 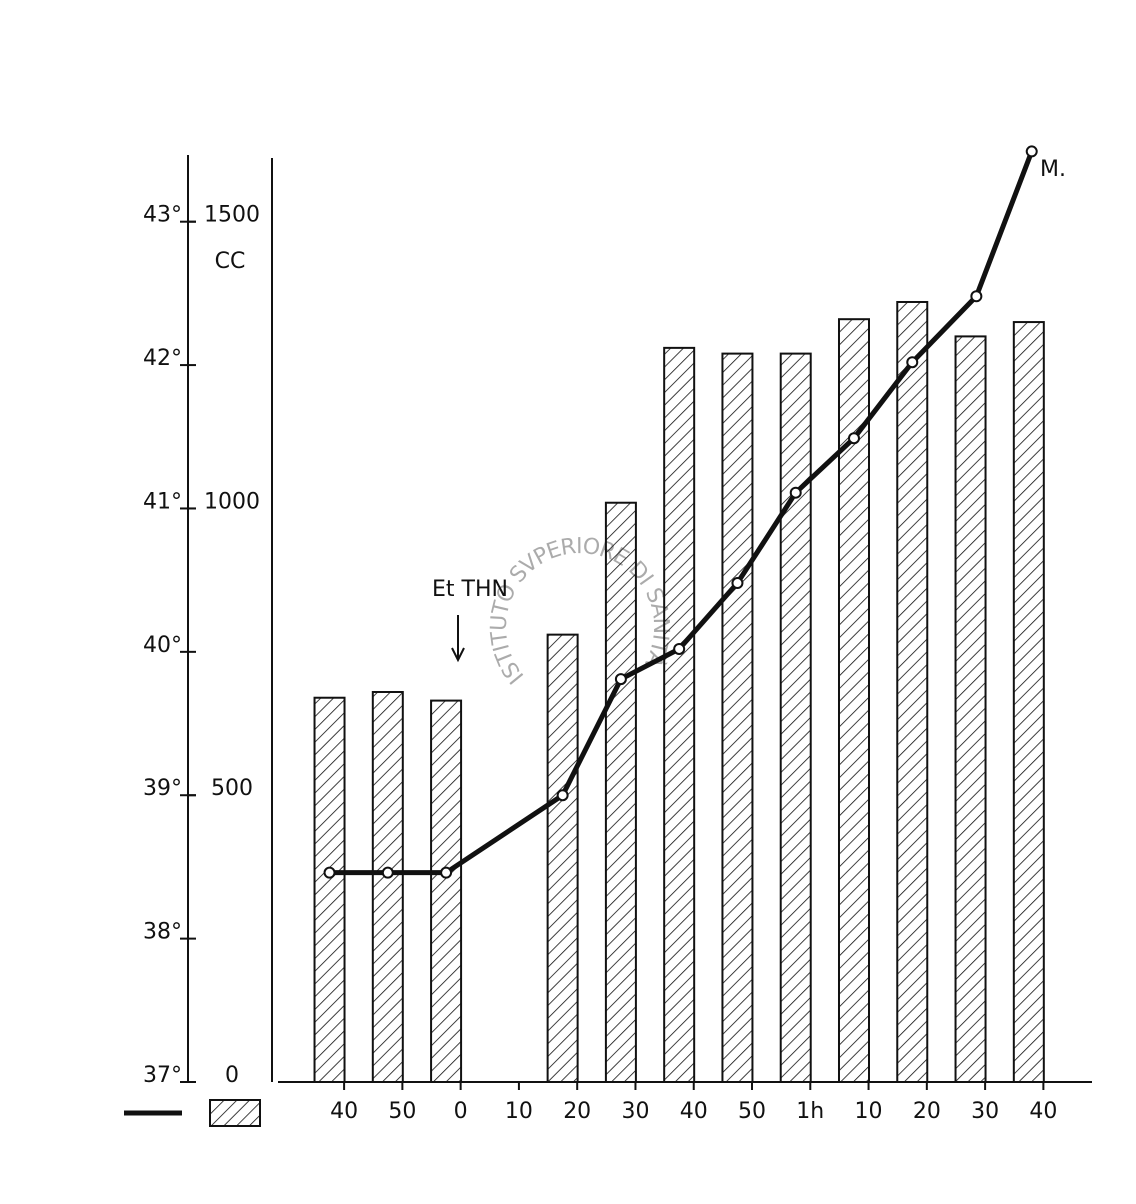 What do you see at coordinates (235, 1113) in the screenshot?
I see `legend-bar-swatch` at bounding box center [235, 1113].